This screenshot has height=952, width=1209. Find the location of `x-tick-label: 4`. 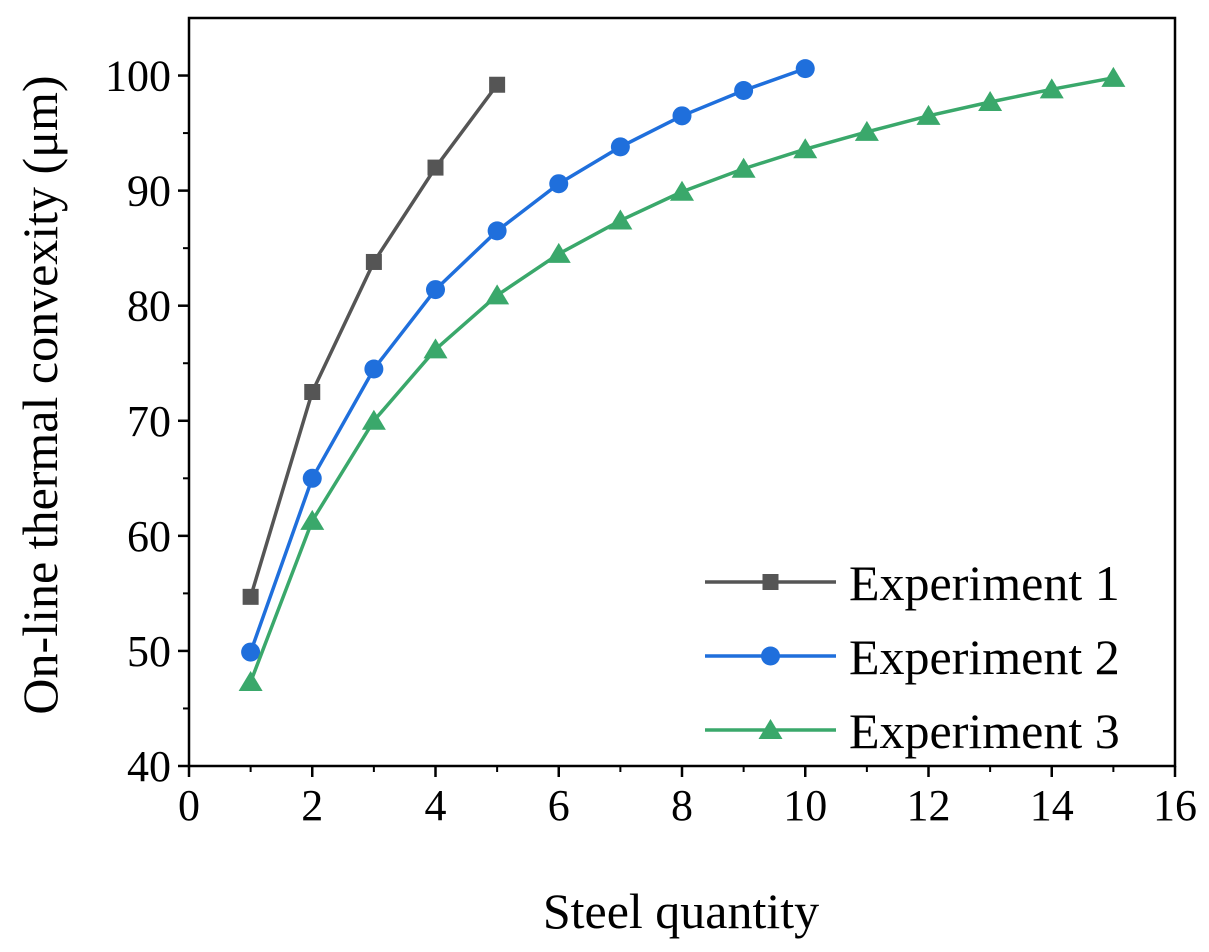

x-tick-label: 4 is located at coordinates (436, 805).